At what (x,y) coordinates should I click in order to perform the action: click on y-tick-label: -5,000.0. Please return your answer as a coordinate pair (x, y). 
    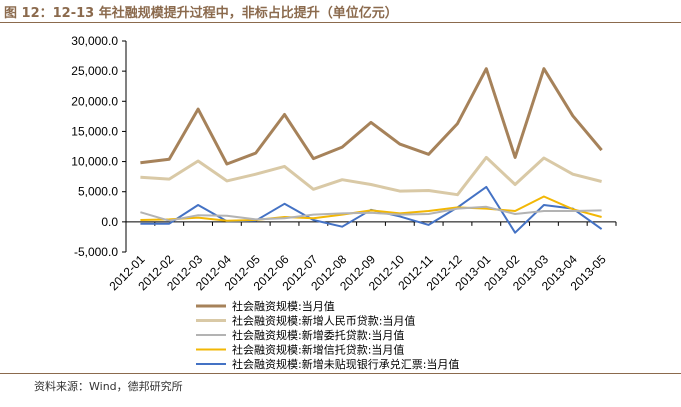
    Looking at the image, I should click on (96, 252).